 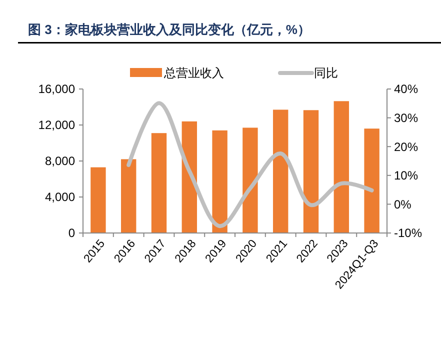 What do you see at coordinates (57, 125) in the screenshot?
I see `y-tick-label: 12,000` at bounding box center [57, 125].